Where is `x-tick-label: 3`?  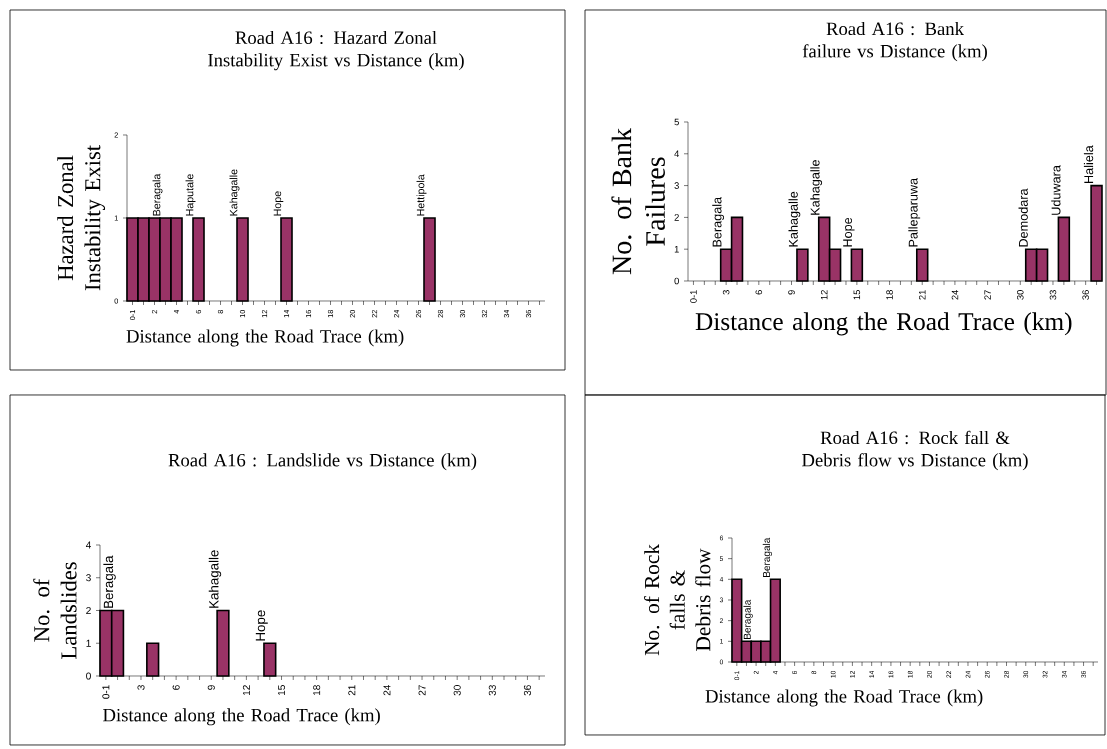
x-tick-label: 3 is located at coordinates (141, 687).